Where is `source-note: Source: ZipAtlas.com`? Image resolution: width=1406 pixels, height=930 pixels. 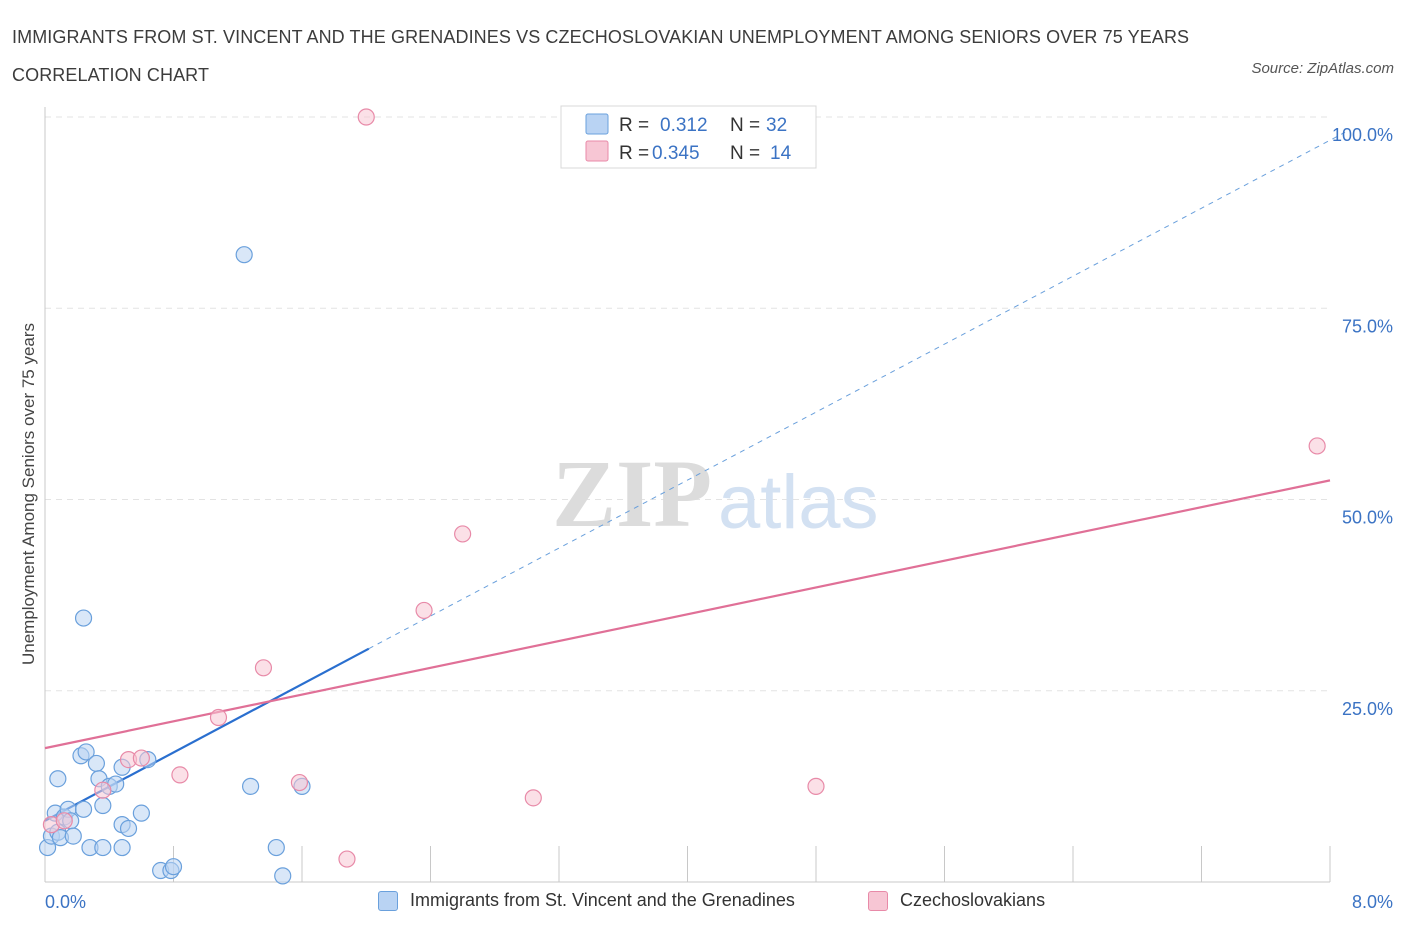
source-note: Source: ZipAtlas.com is located at coordinates (1322, 68).